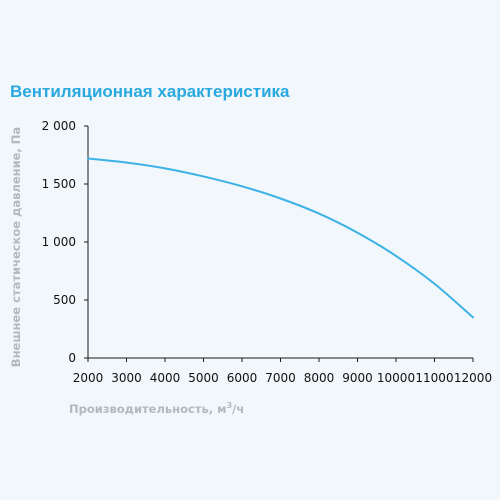 This screenshot has width=500, height=500. I want to click on x-tick-label: 6000, so click(242, 378).